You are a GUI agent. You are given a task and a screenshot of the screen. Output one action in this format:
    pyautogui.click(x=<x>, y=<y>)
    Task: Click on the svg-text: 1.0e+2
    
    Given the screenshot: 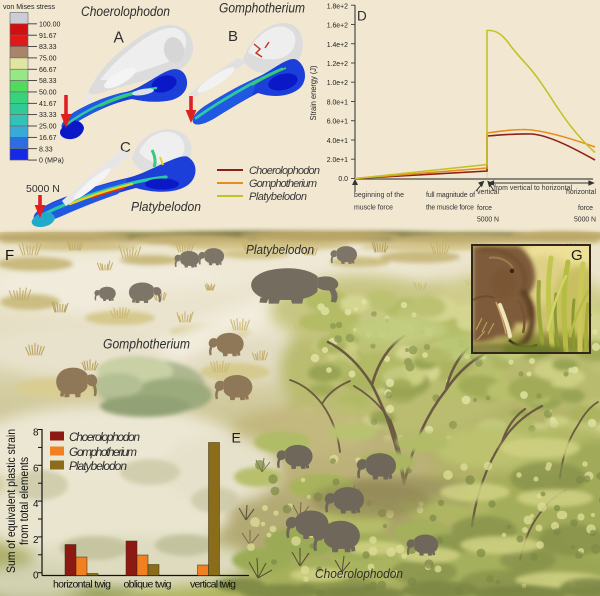 What is the action you would take?
    pyautogui.click(x=337, y=83)
    